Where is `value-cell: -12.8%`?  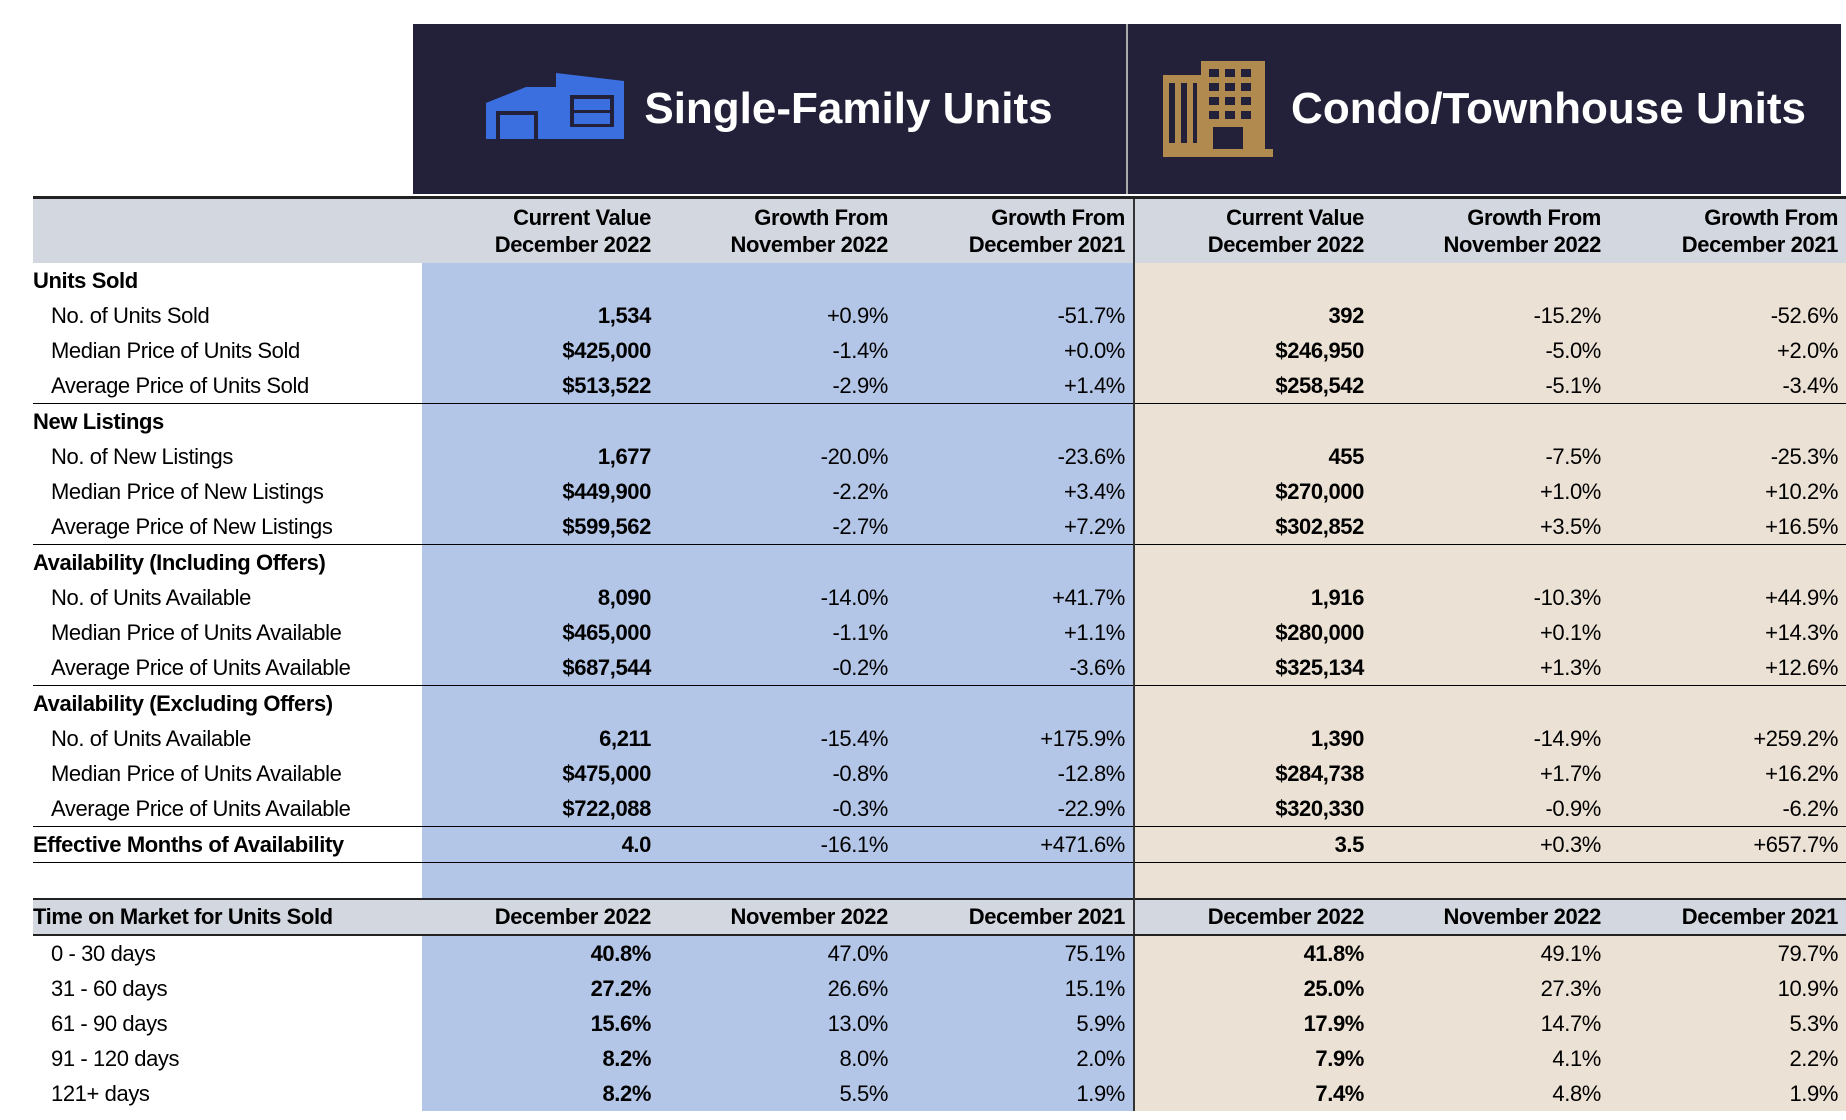 value-cell: -12.8% is located at coordinates (1014, 773).